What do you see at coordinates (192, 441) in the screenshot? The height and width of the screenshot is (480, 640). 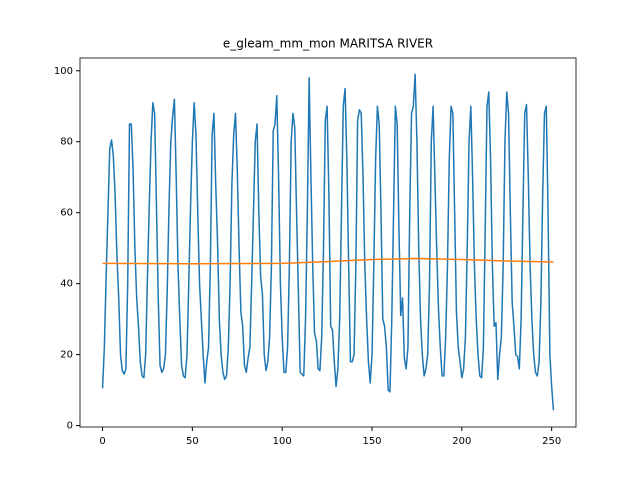 I see `x-tick-label: 50` at bounding box center [192, 441].